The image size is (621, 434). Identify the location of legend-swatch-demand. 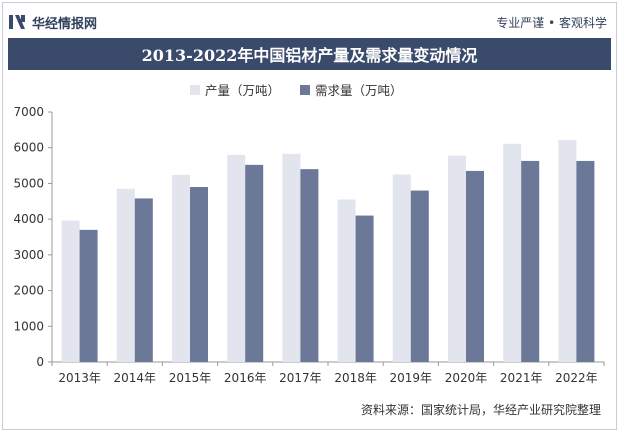
(305, 89).